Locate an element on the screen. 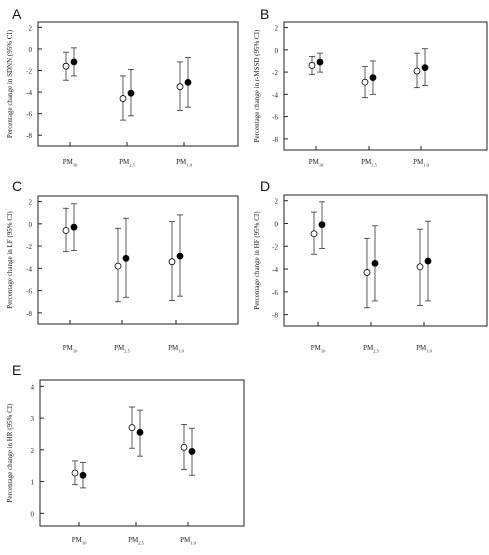  y-axis-label: Percentage change in HF (95% CI) is located at coordinates (257, 260).